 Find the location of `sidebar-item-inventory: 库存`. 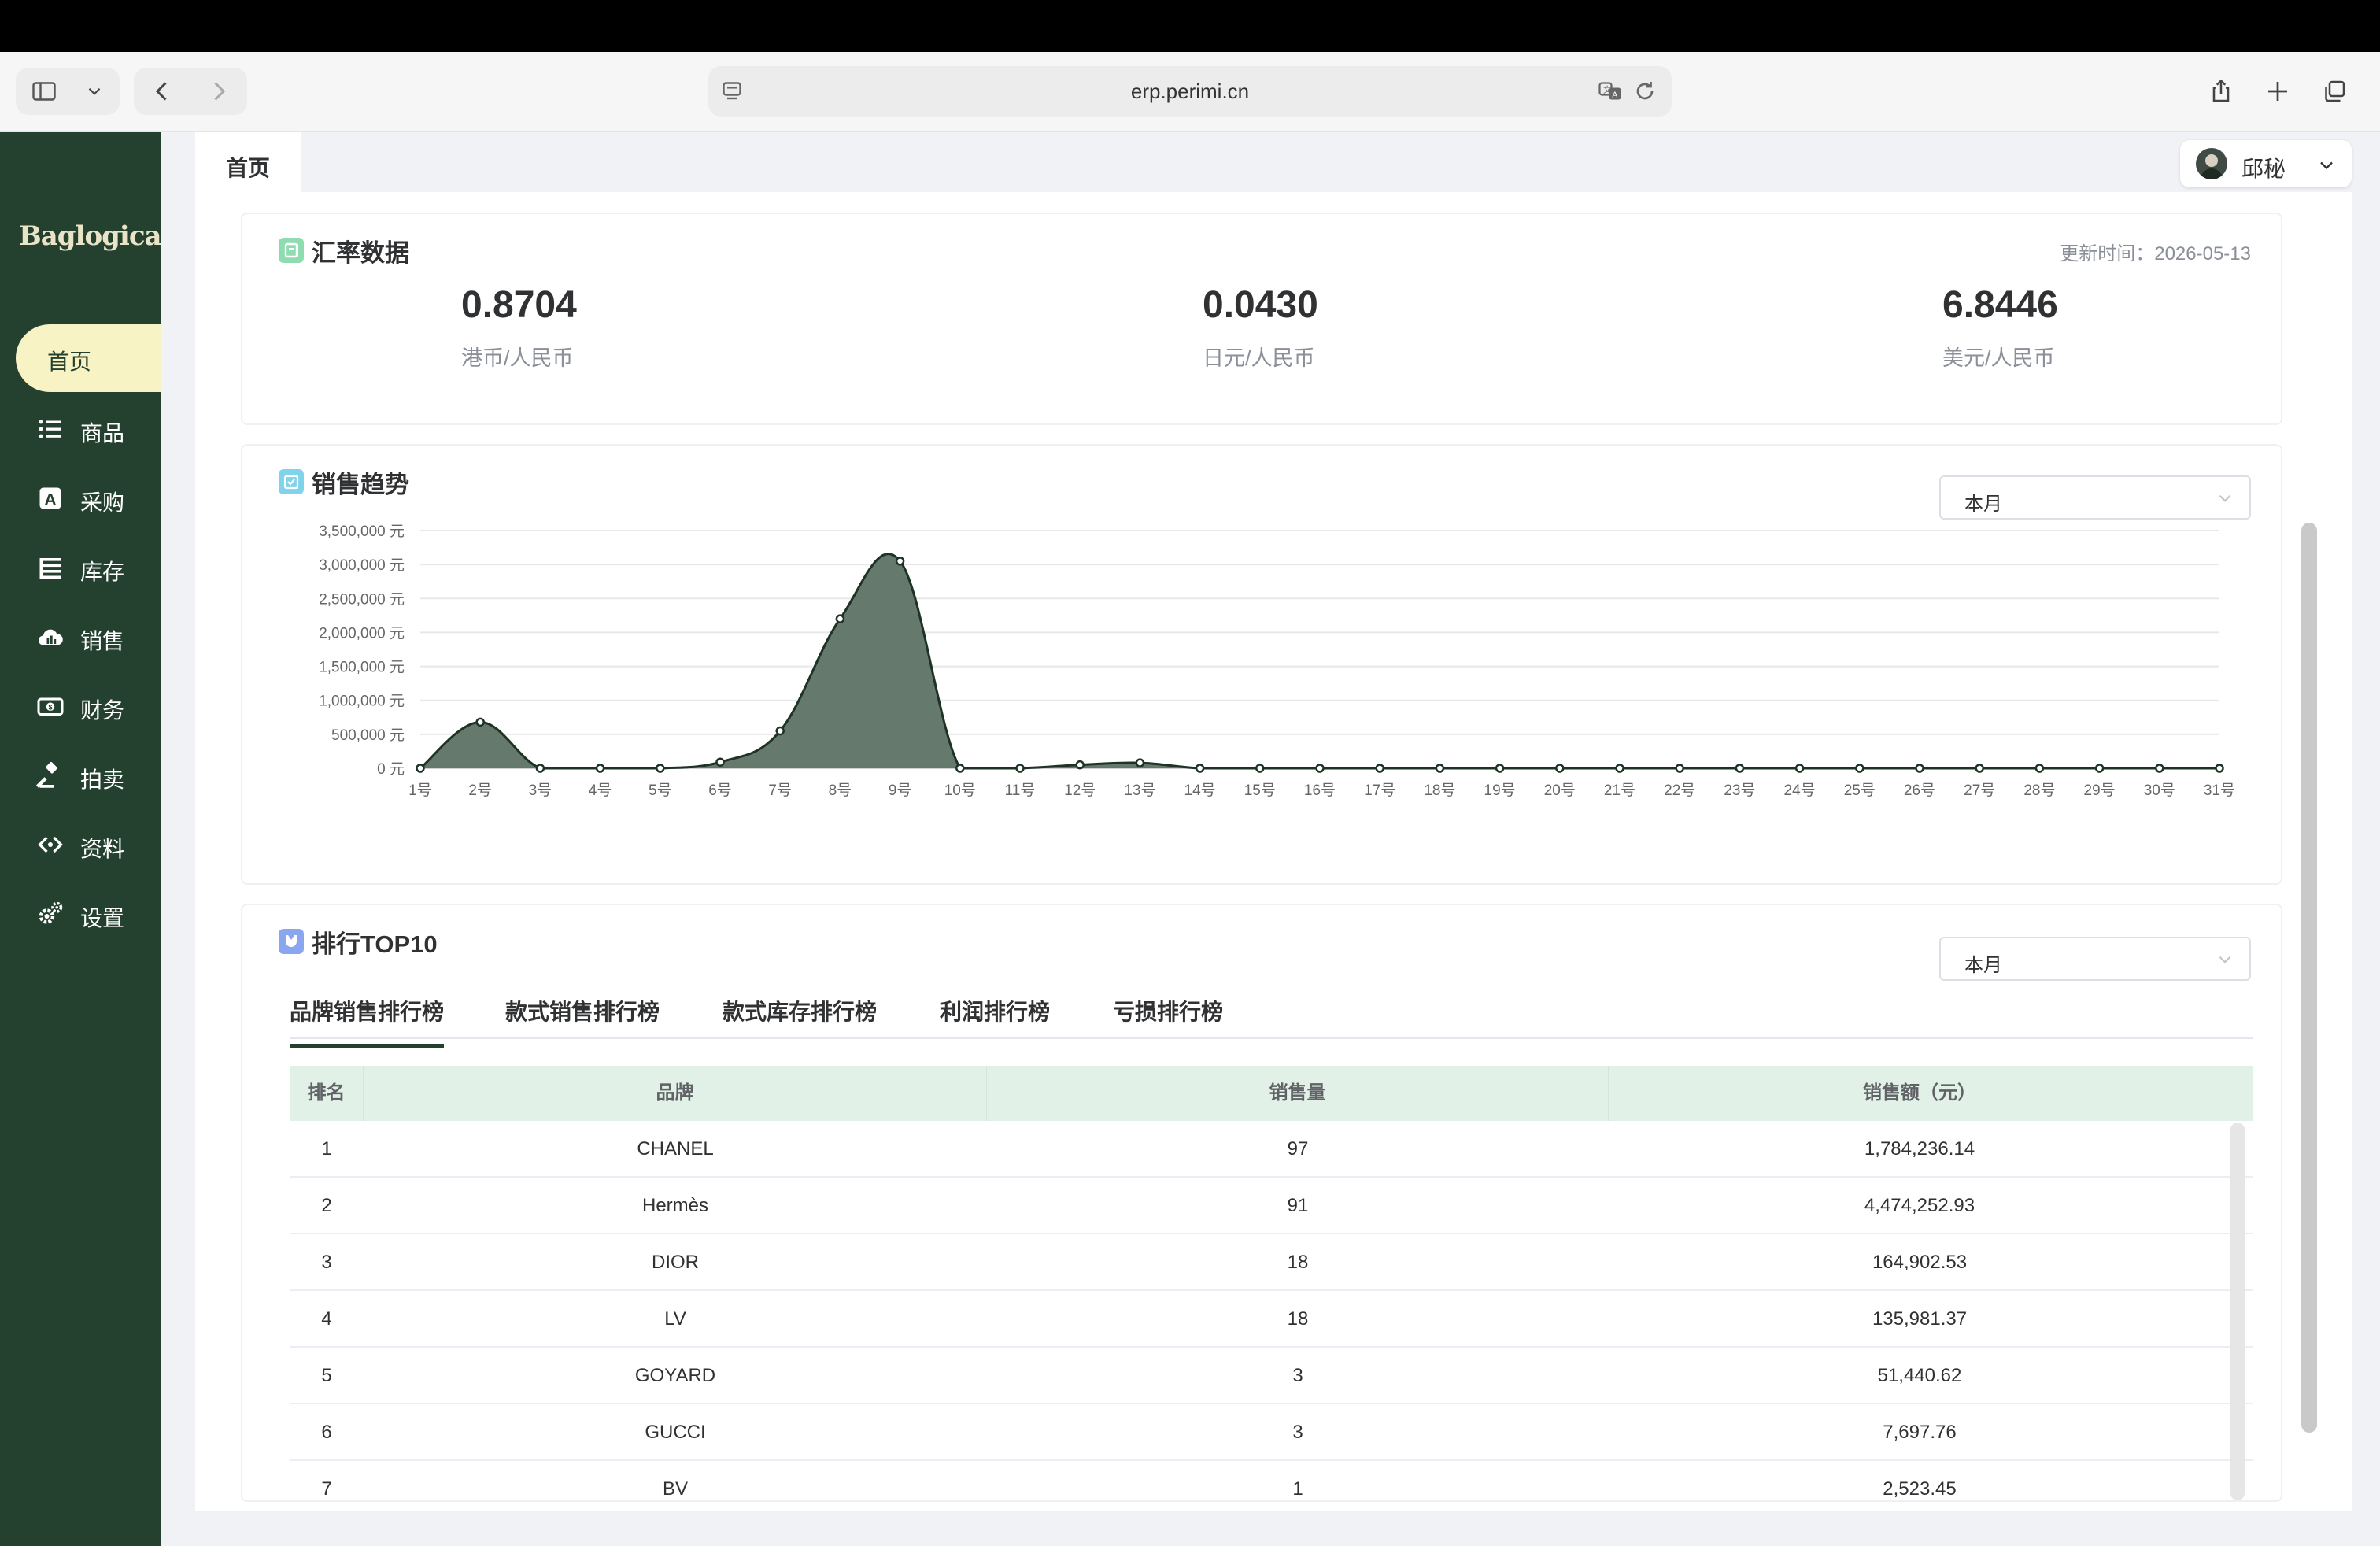

sidebar-item-inventory: 库存 is located at coordinates (80, 567).